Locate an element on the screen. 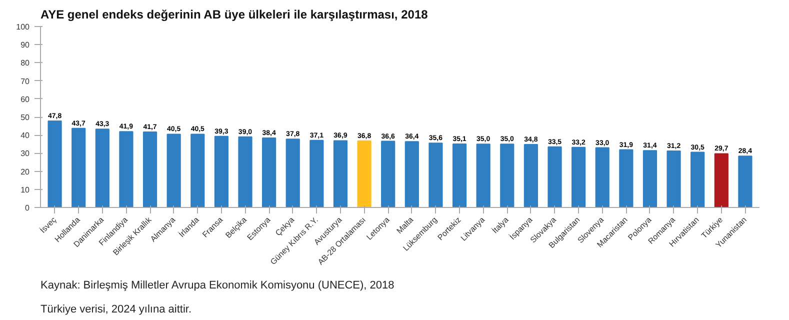 The image size is (789, 320). text: Kaynak: Birleşmiş Milletler Avrupa Ekonomik Komisyonu (UNECE), 2018 is located at coordinates (217, 286).